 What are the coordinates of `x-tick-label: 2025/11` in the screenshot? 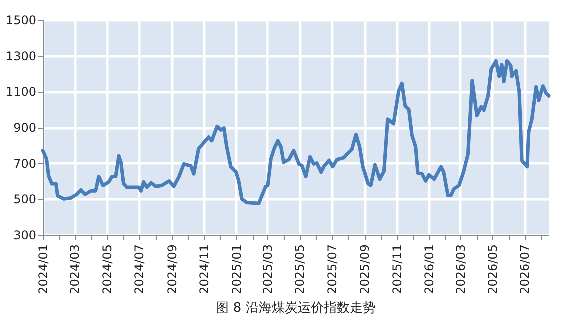 It's located at (397, 269).